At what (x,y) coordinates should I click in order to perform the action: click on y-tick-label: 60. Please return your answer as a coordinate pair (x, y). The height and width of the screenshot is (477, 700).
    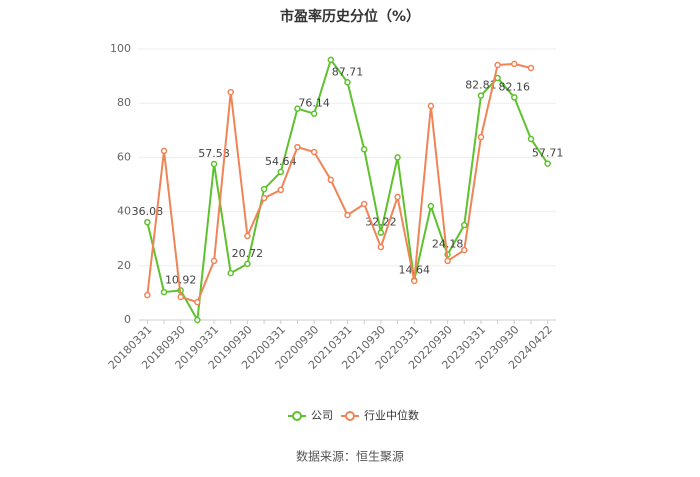
    Looking at the image, I should click on (124, 156).